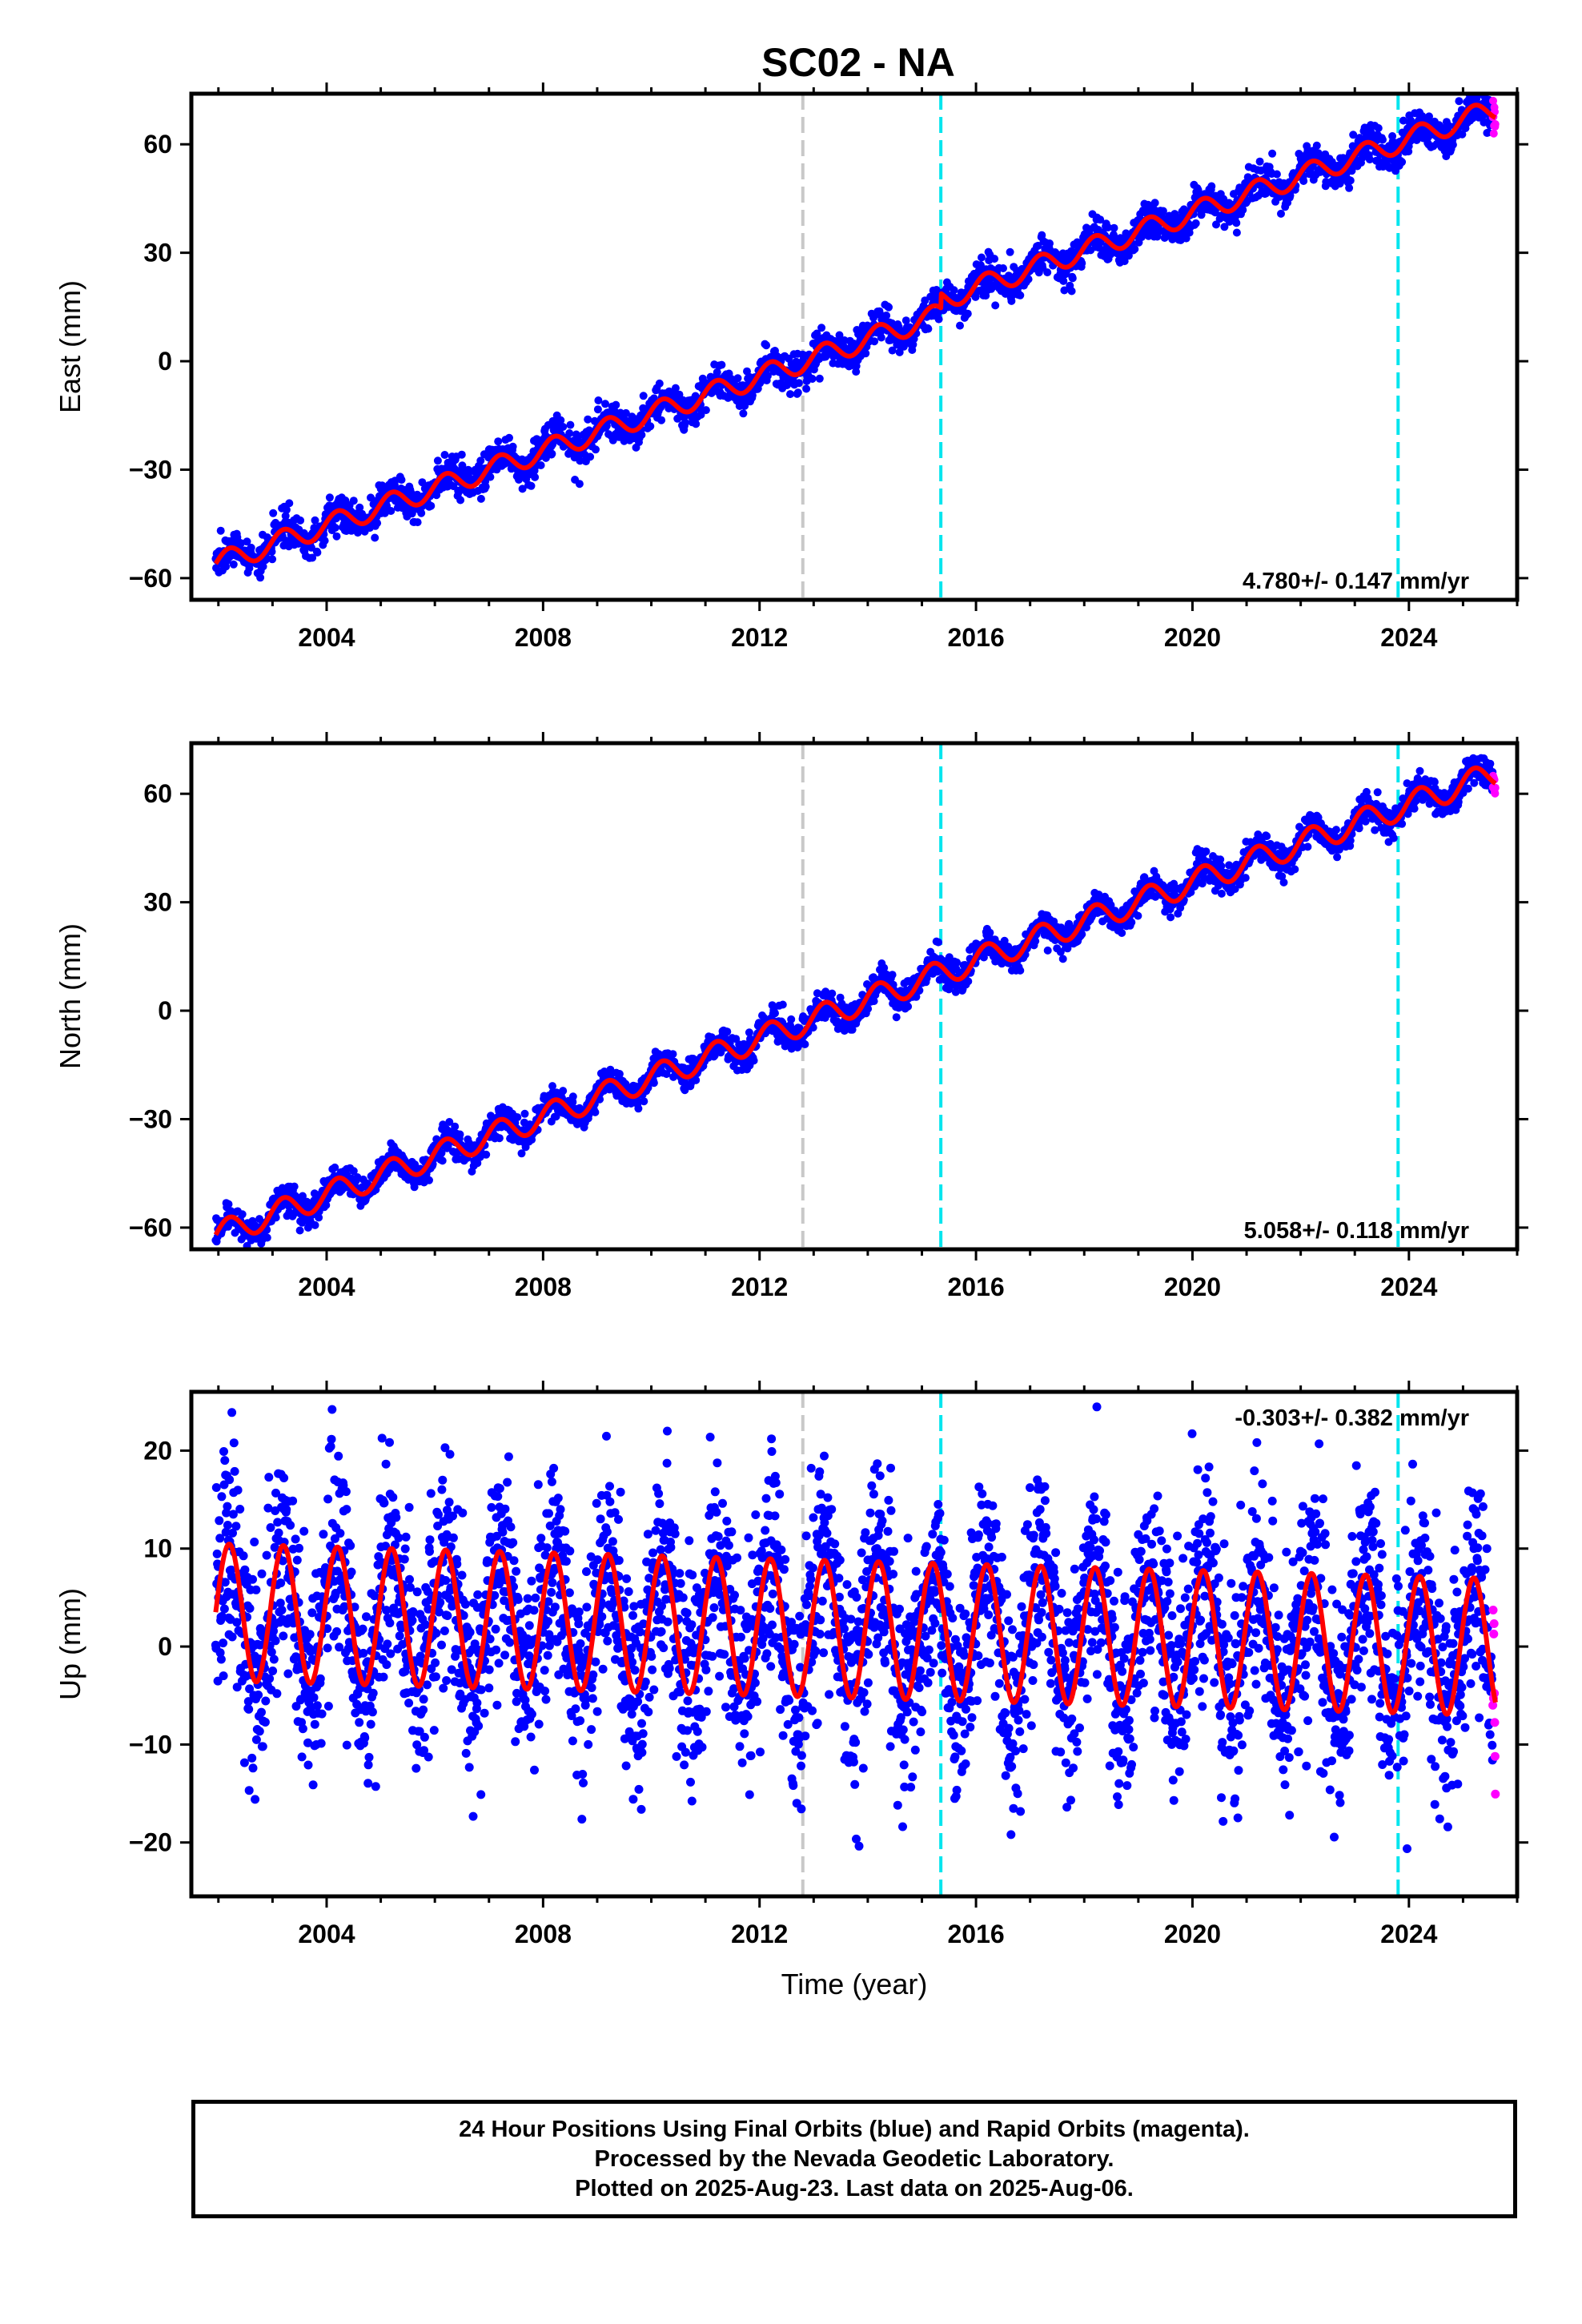  Describe the element at coordinates (759, 637) in the screenshot. I see `east-xtick-label: 2012` at that location.